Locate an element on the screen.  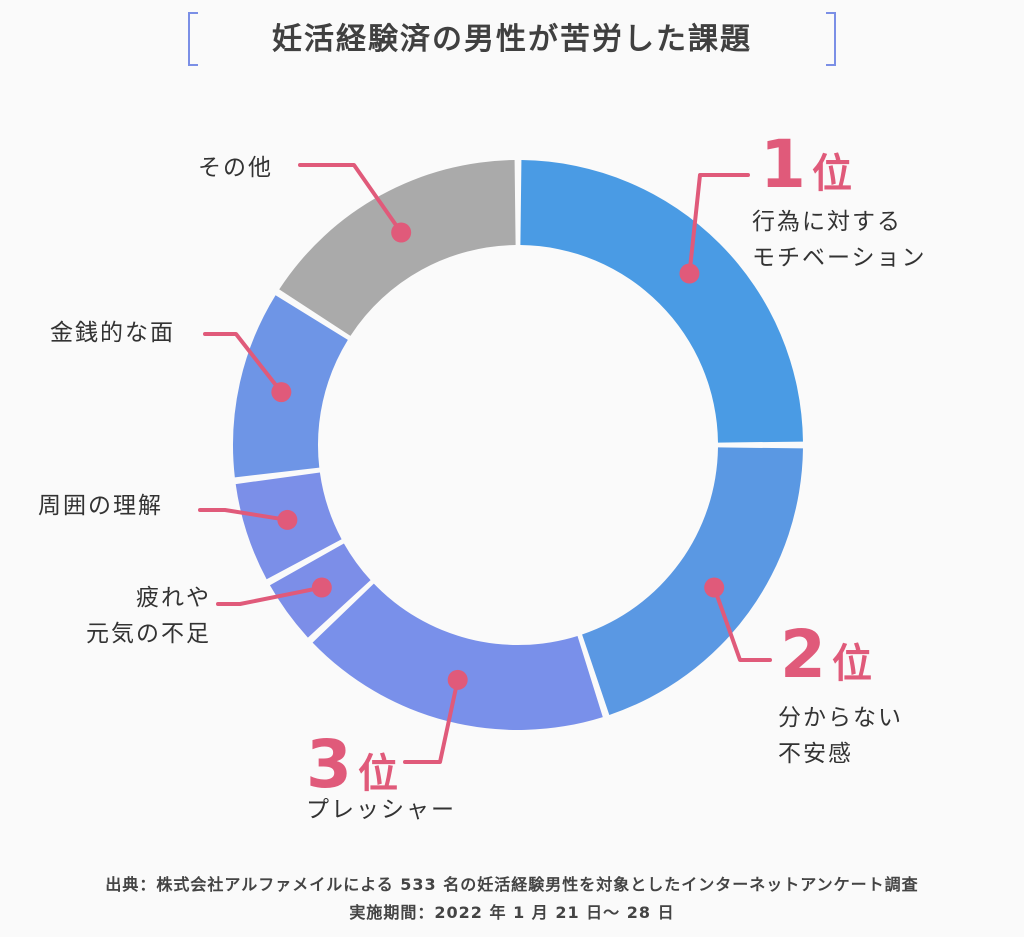
label-money: 金銭的な面 is located at coordinates (112, 333).